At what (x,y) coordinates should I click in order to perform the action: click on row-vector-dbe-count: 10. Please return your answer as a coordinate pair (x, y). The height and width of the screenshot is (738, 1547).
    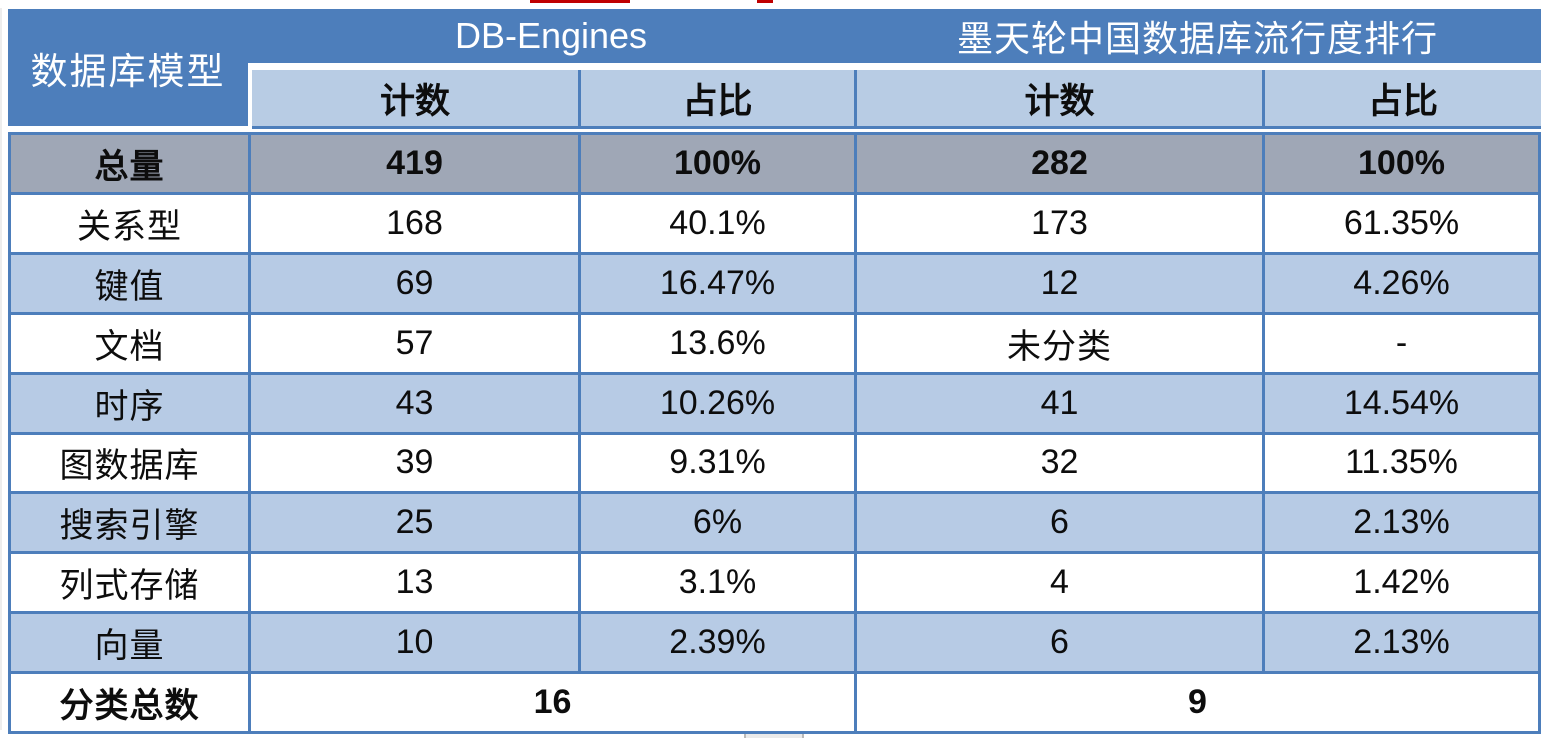
    Looking at the image, I should click on (414, 643).